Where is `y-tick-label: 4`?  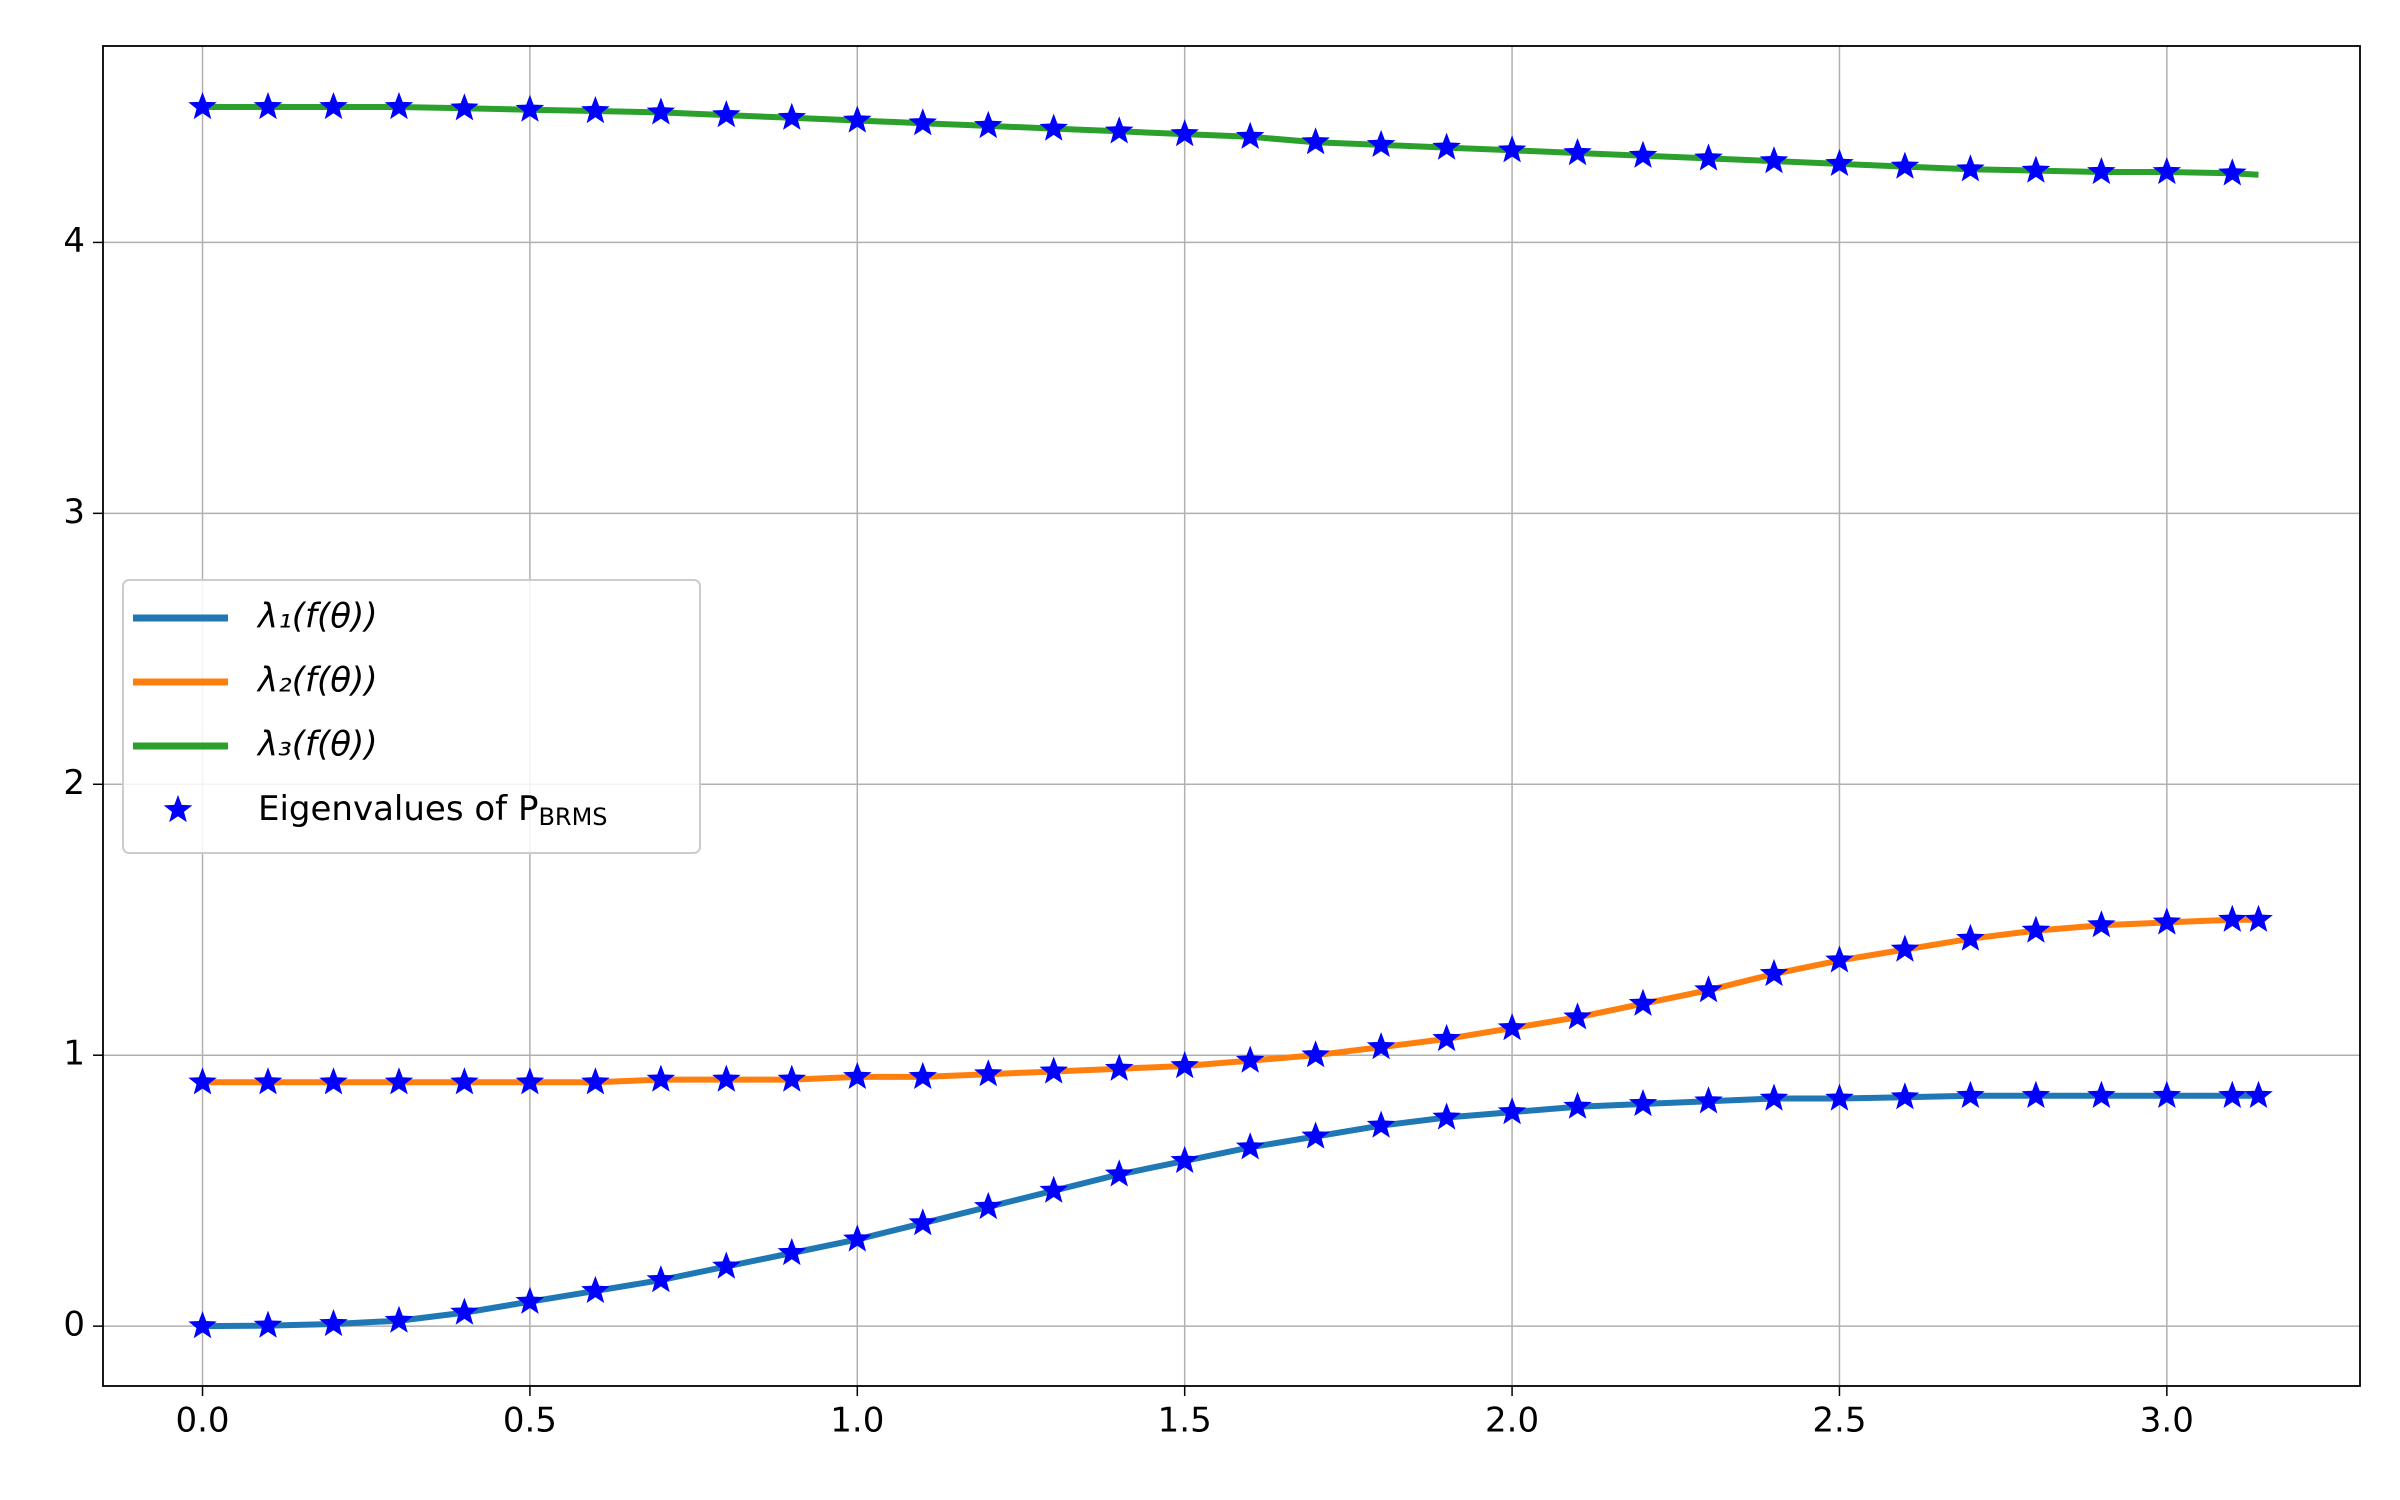
y-tick-label: 4 is located at coordinates (74, 241).